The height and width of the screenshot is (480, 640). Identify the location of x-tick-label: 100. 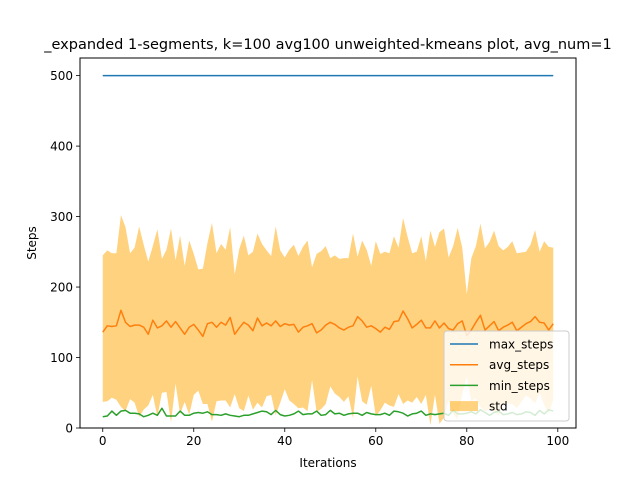
(557, 441).